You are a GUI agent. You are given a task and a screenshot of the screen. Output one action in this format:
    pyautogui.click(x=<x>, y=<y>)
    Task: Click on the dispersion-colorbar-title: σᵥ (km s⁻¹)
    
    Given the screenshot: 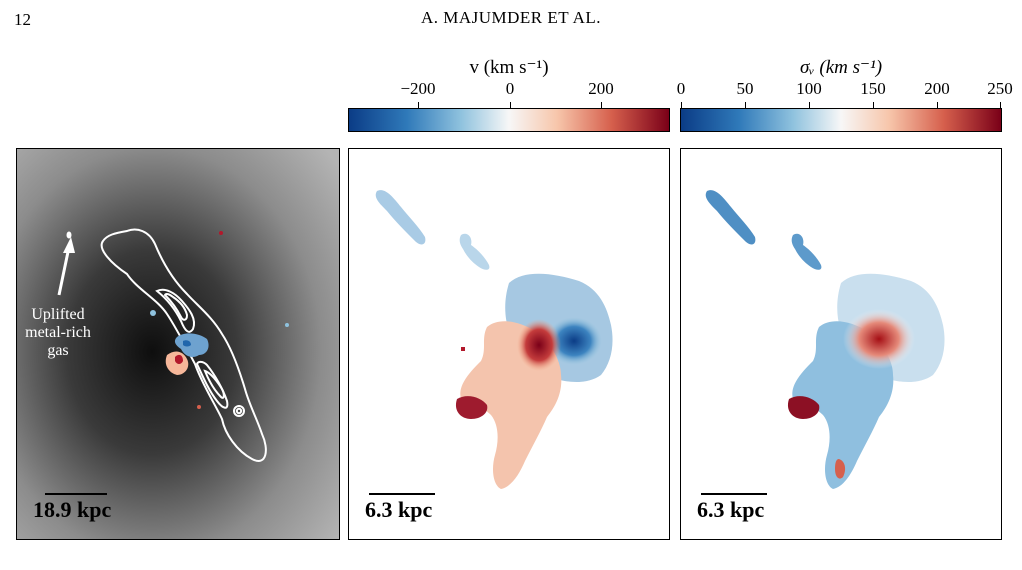 What is the action you would take?
    pyautogui.click(x=841, y=67)
    